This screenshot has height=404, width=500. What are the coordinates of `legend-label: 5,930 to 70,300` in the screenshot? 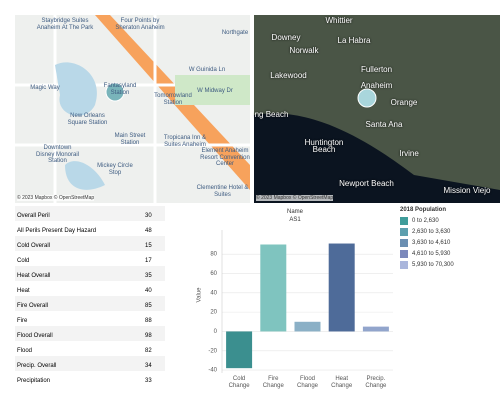 It's located at (433, 265).